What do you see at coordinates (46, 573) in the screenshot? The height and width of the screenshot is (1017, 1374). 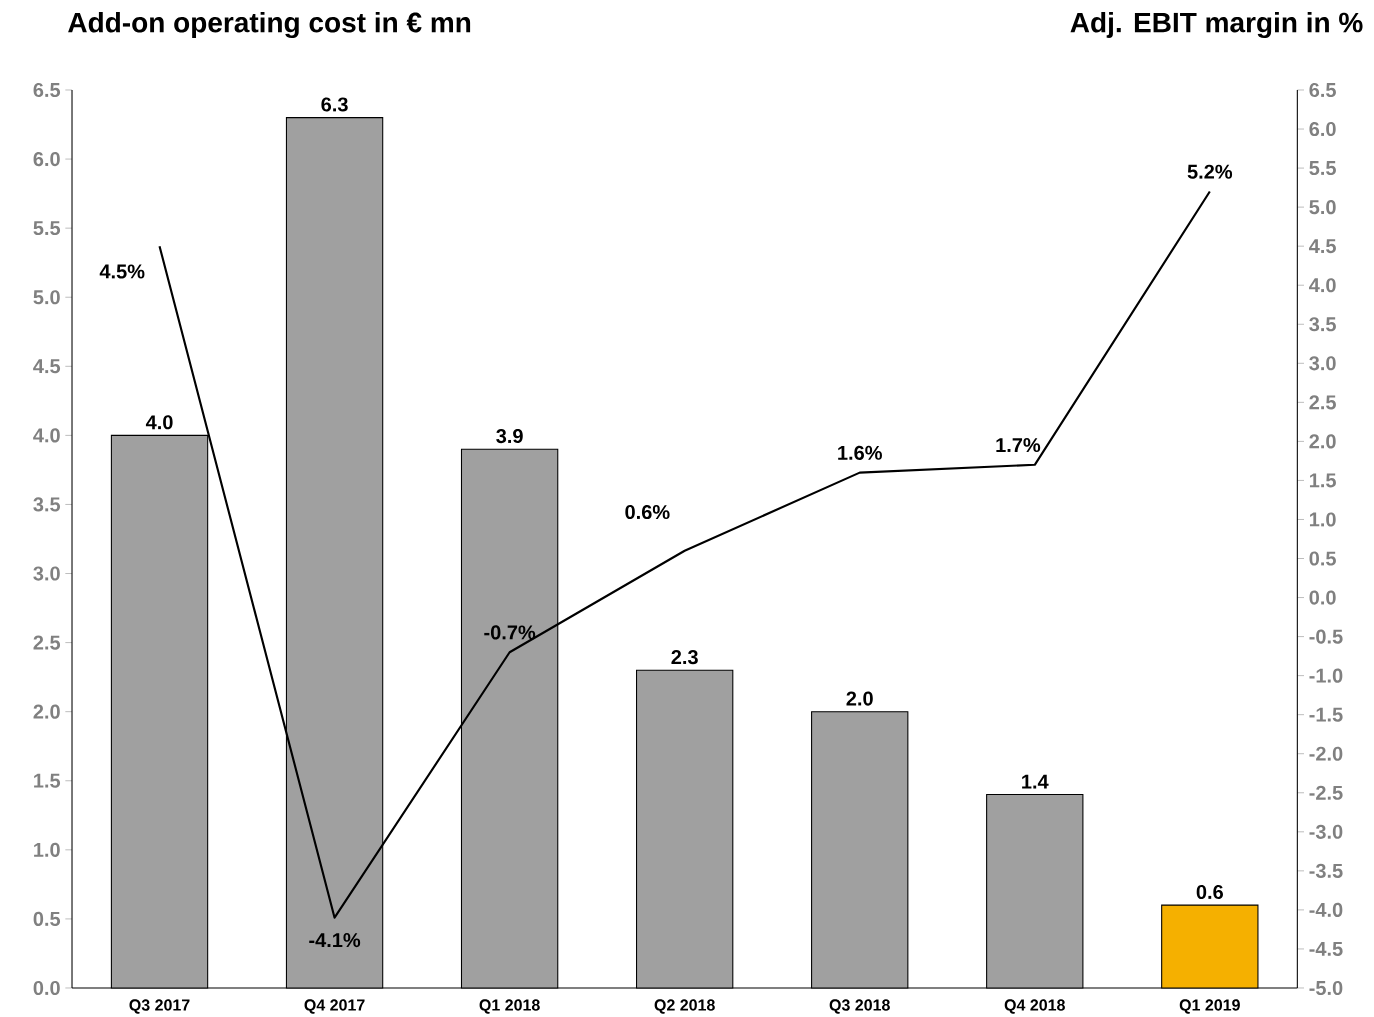 I see `y-tick-label: 3.0` at bounding box center [46, 573].